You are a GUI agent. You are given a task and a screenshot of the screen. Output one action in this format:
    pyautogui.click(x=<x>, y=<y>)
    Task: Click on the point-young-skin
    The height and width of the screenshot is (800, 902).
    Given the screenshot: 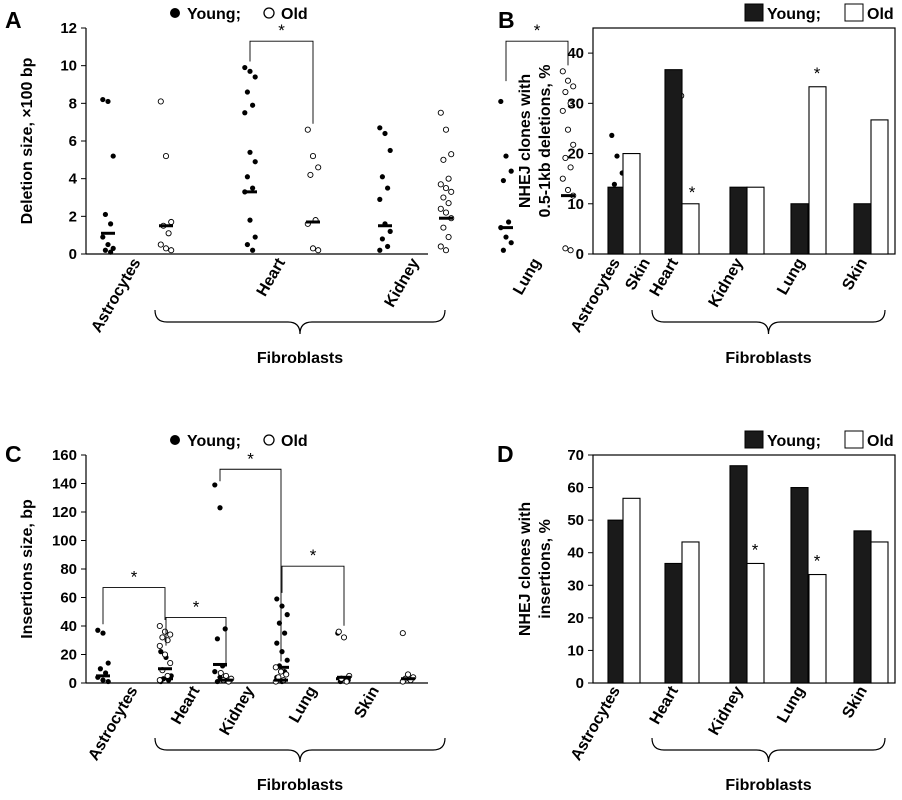 What is the action you would take?
    pyautogui.click(x=612, y=135)
    